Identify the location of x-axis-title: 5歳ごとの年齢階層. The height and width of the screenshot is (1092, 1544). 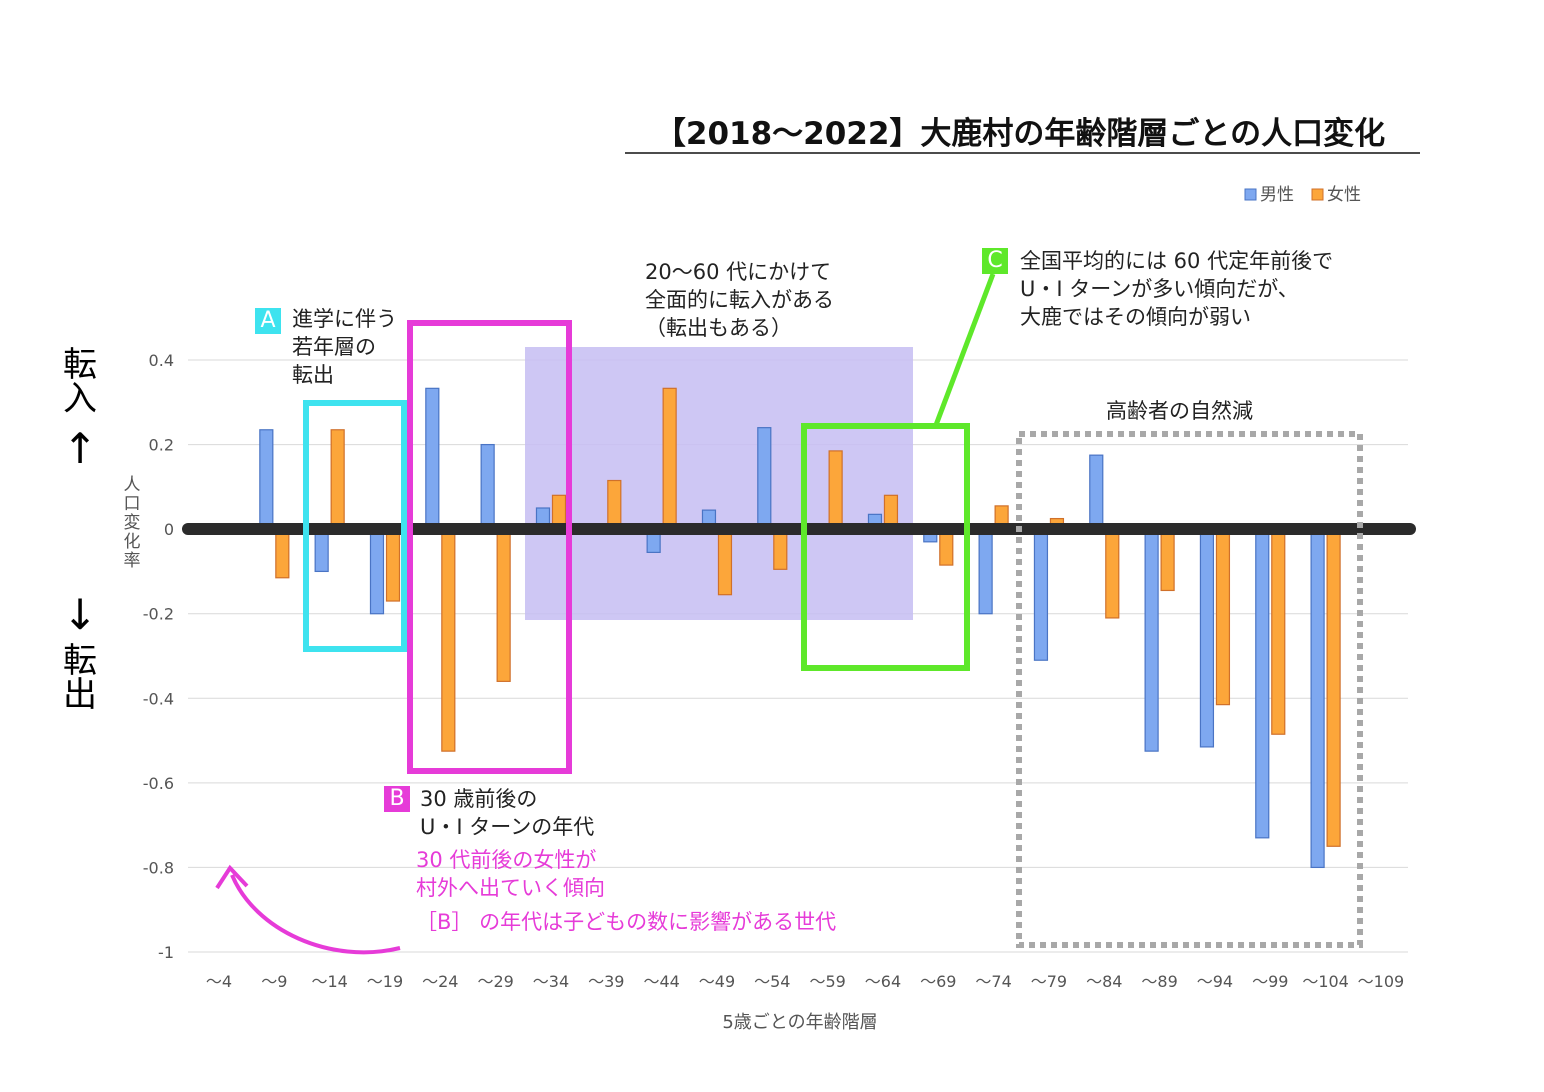
(799, 1022).